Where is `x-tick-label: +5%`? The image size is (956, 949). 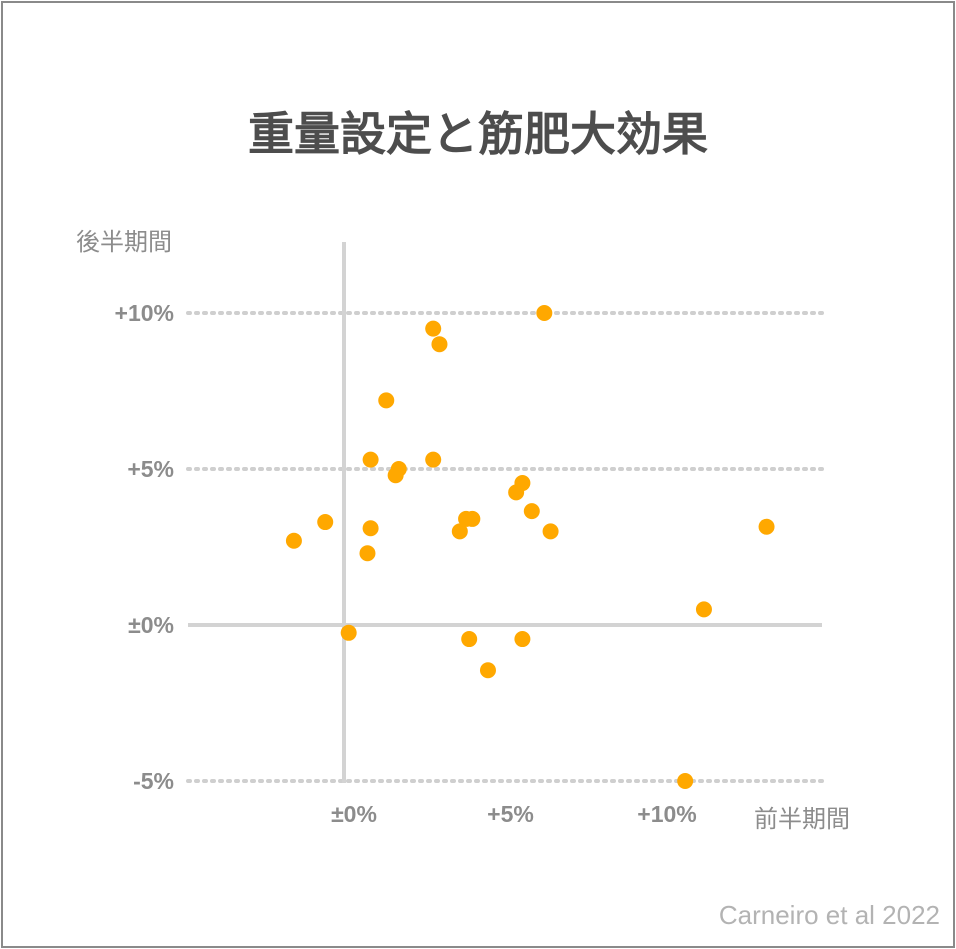
x-tick-label: +5% is located at coordinates (510, 814).